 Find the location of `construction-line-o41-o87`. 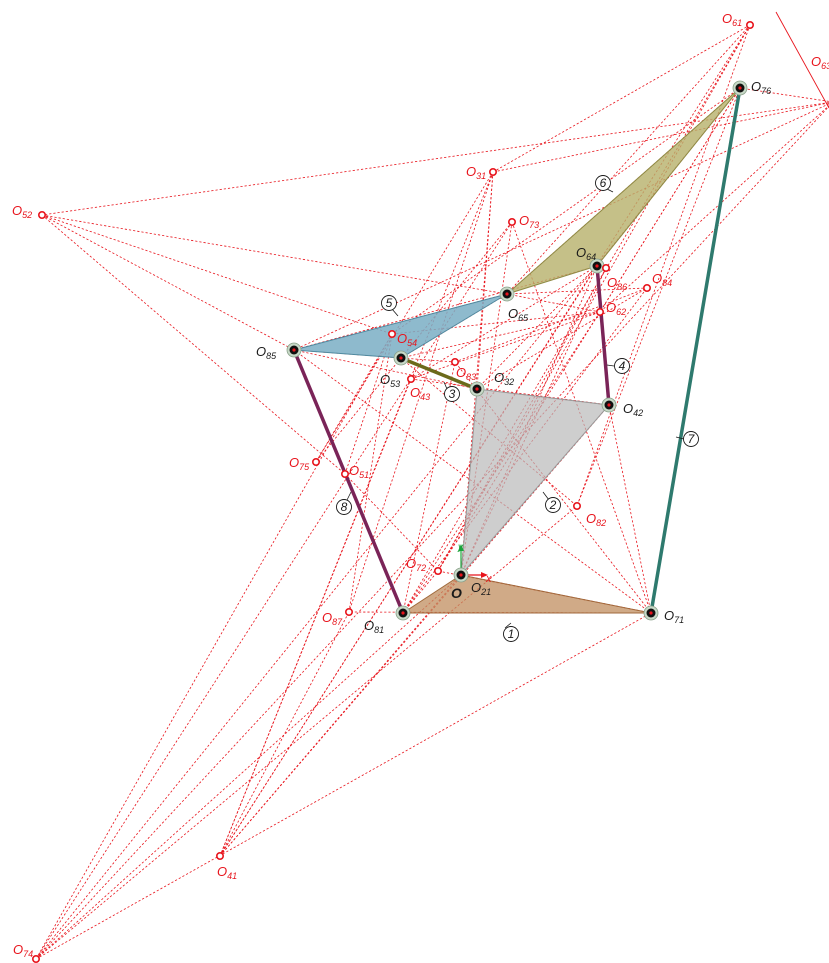

construction-line-o41-o87 is located at coordinates (284, 734).